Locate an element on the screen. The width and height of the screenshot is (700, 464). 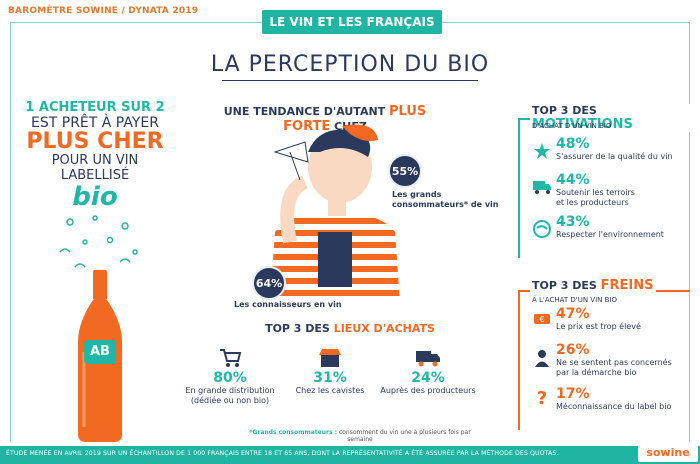
claim-line2: EST PRÊT À PAYER is located at coordinates (95, 123).